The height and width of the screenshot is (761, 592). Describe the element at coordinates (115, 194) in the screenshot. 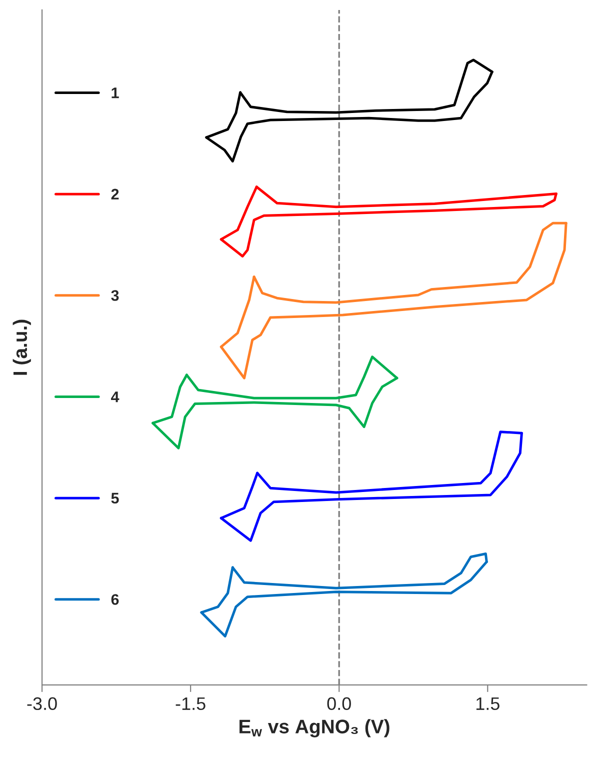

I see `legend-label: 2` at that location.